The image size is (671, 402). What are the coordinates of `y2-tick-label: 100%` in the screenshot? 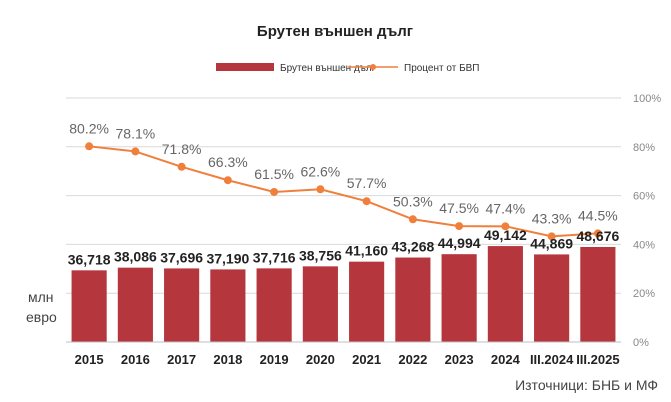 It's located at (647, 99).